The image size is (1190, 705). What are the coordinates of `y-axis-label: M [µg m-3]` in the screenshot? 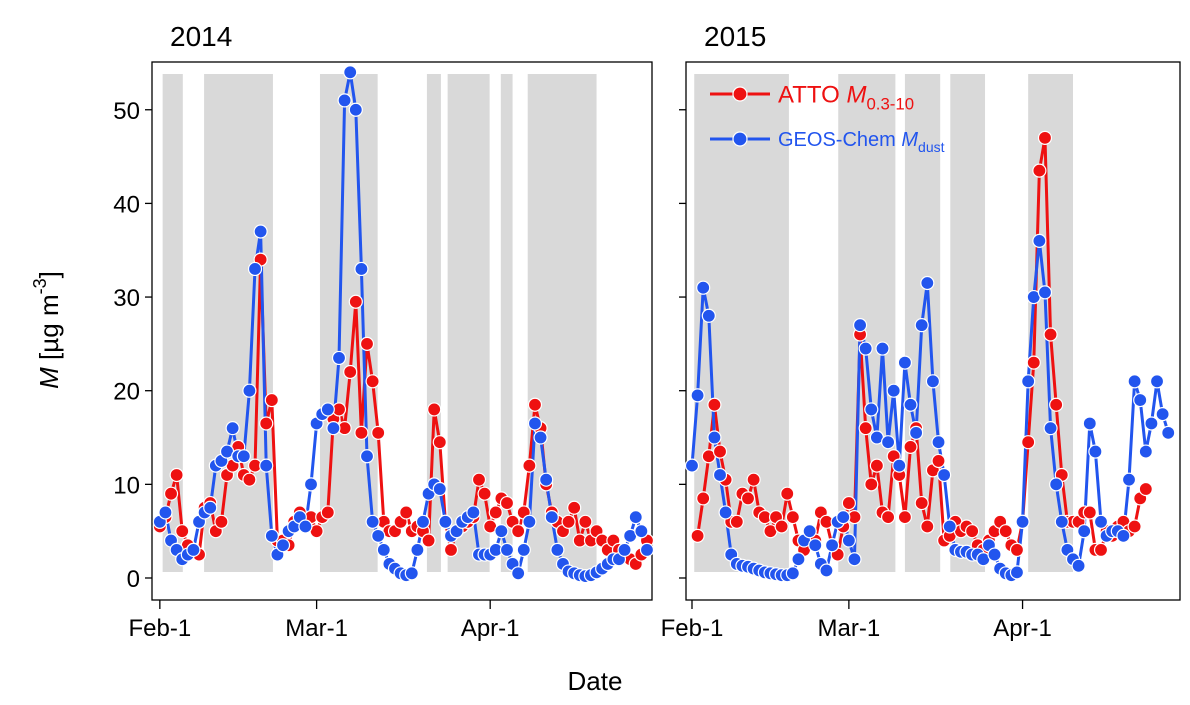 It's located at (47, 330).